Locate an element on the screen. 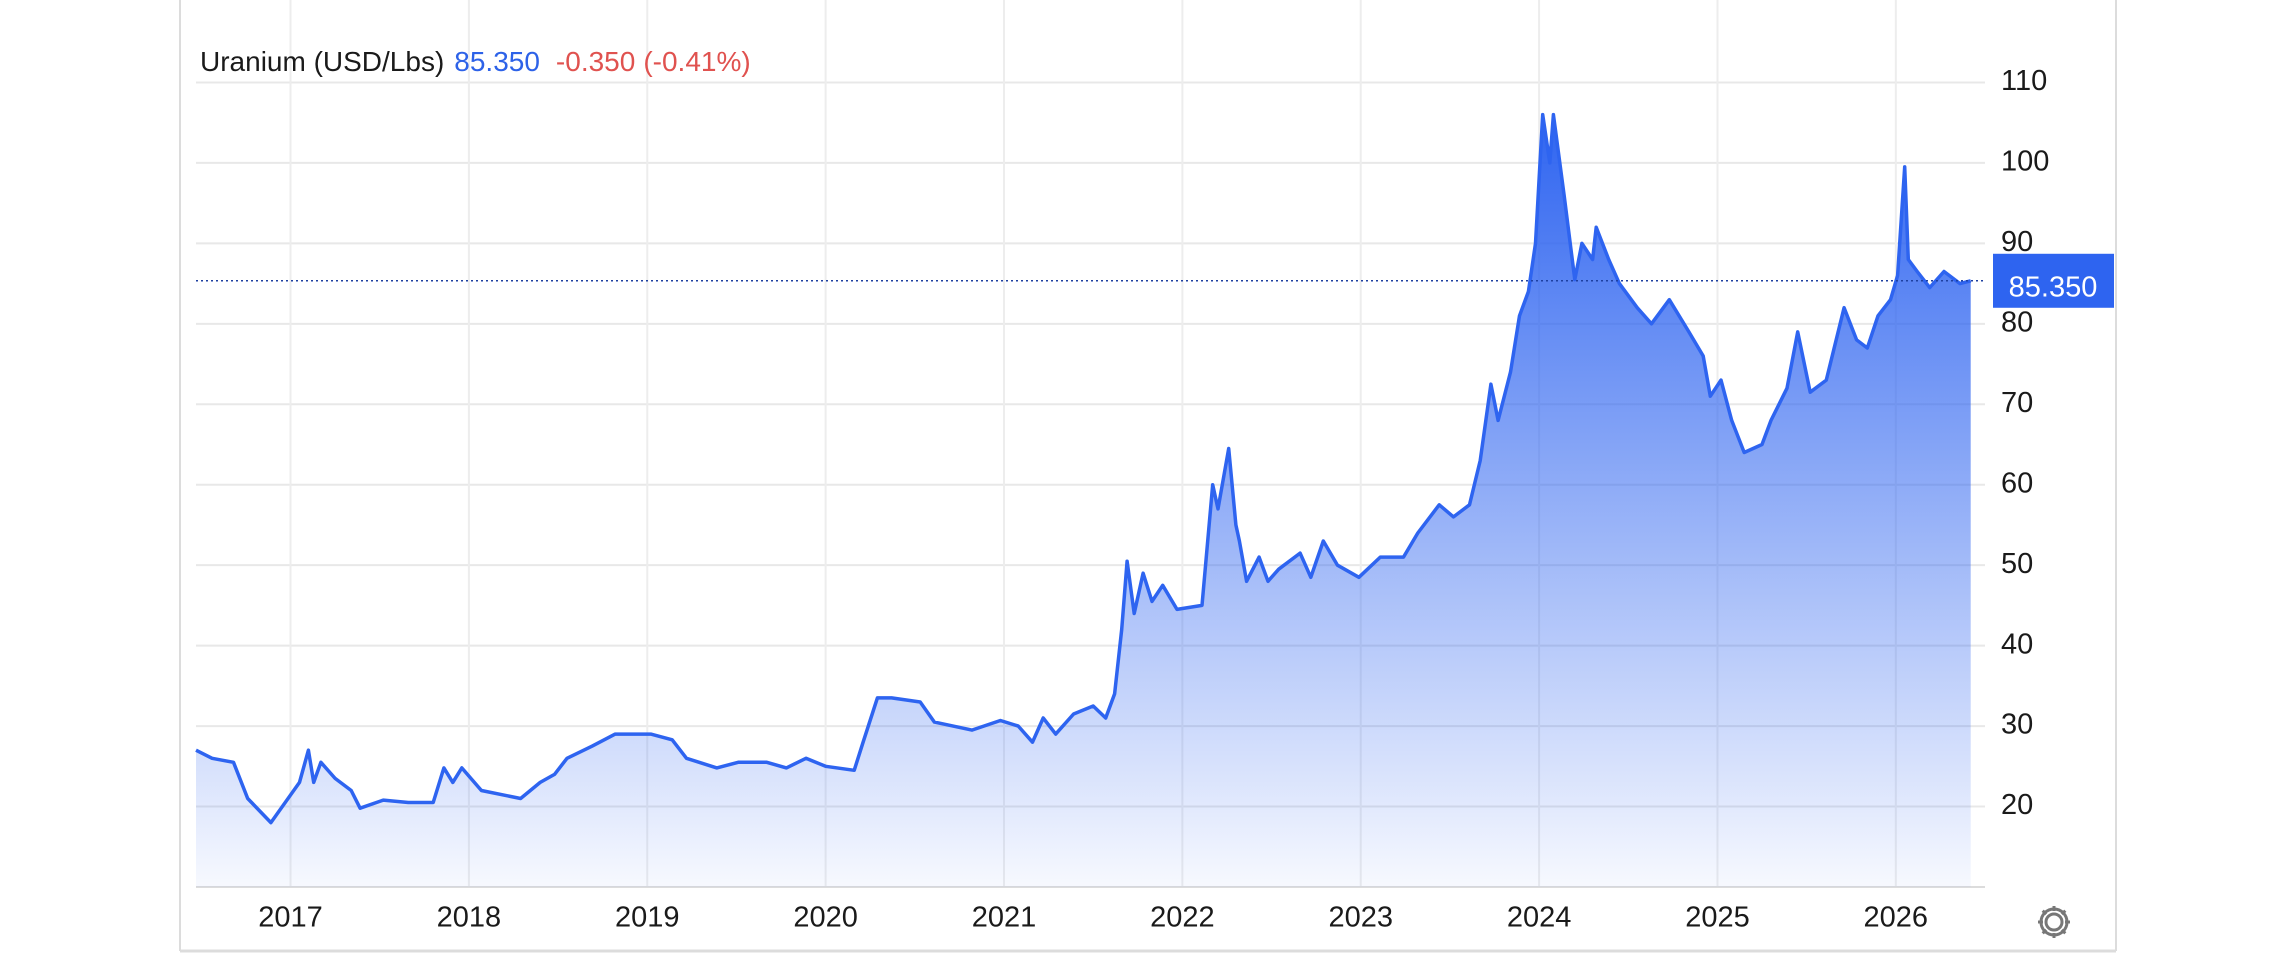 The width and height of the screenshot is (2294, 956). y-tick-label: 110 is located at coordinates (2024, 81).